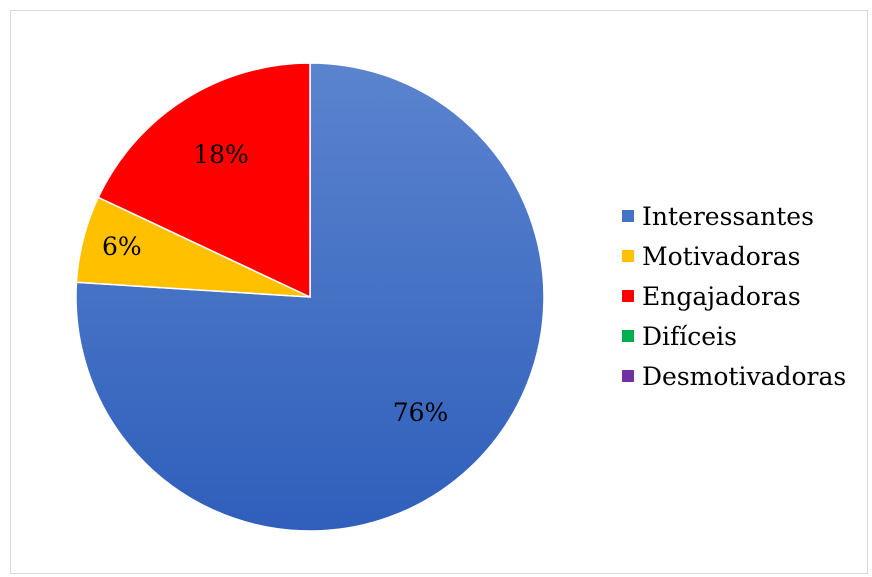  I want to click on legend-swatch-interessantes, so click(628, 216).